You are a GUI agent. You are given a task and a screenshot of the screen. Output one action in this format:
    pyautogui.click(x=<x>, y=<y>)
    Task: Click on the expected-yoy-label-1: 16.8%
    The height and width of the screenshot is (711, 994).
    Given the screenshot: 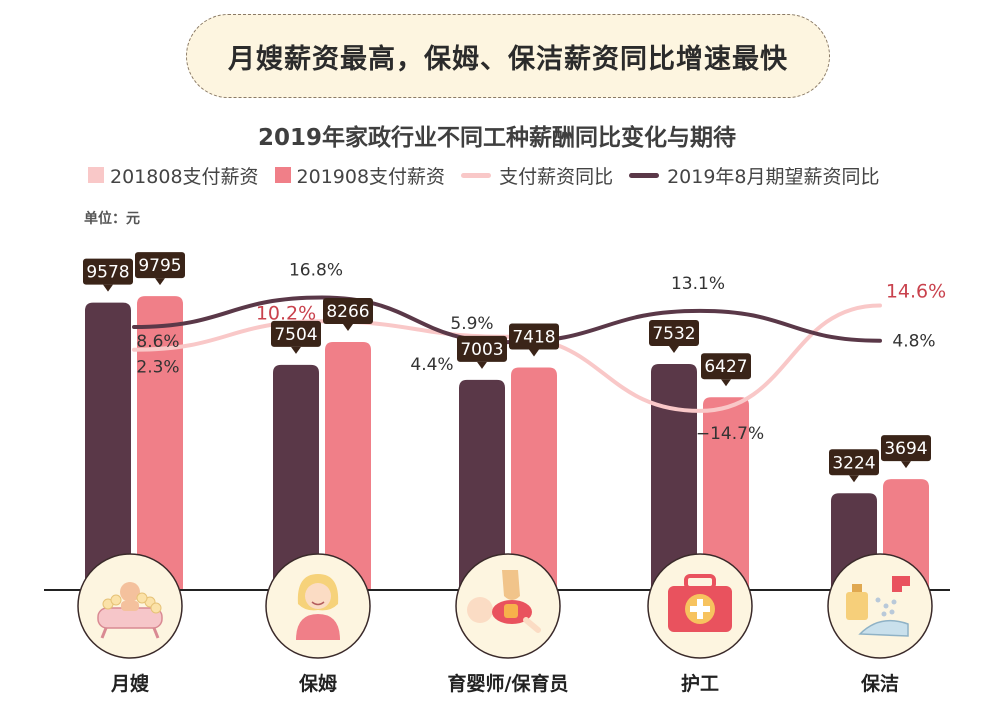 What is the action you would take?
    pyautogui.click(x=316, y=271)
    